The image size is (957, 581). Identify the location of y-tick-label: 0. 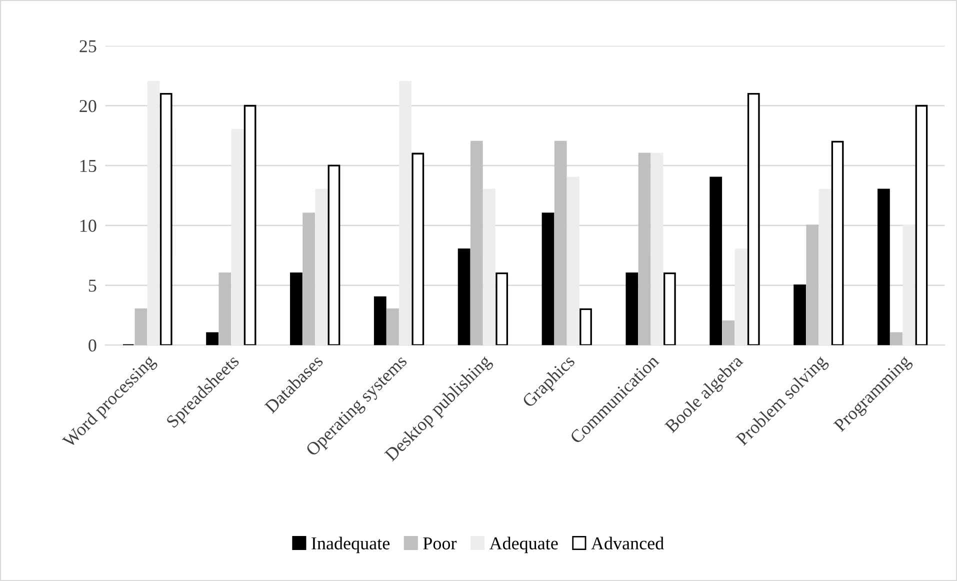
(92, 345).